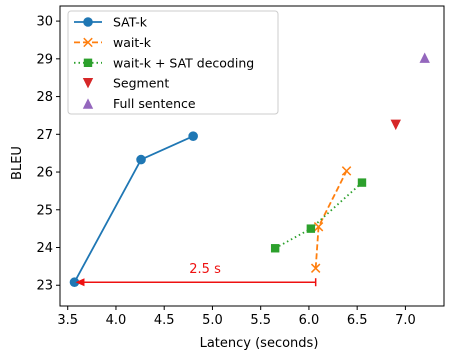 The height and width of the screenshot is (353, 454). Describe the element at coordinates (116, 320) in the screenshot. I see `x-tick-label: 4.0` at that location.